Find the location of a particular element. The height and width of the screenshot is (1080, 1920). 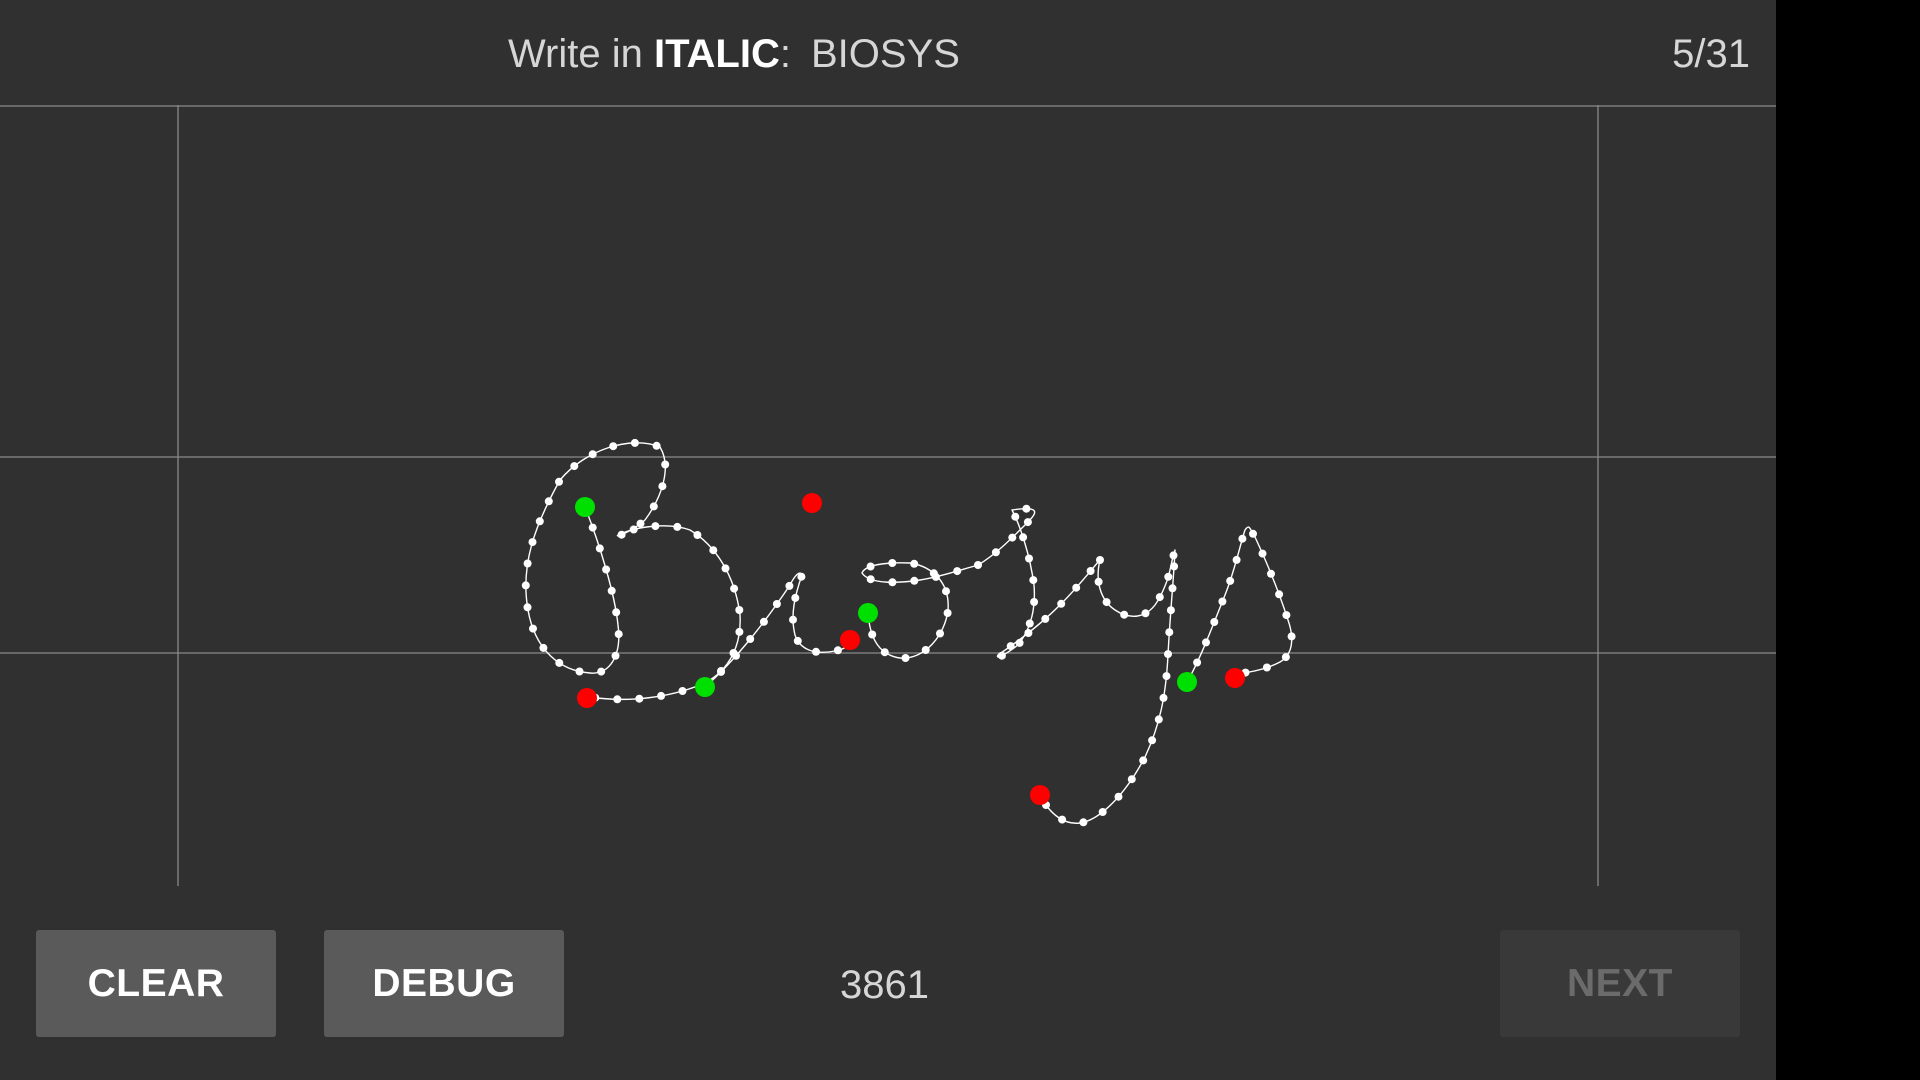

ink-stroke-s is located at coordinates (1039, 583).